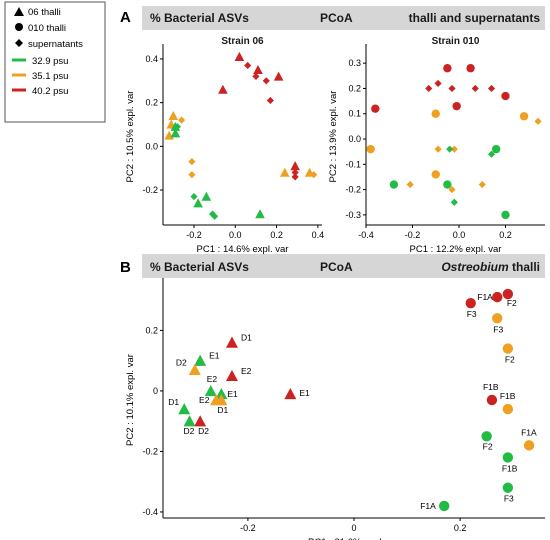  What do you see at coordinates (354, 63) in the screenshot?
I see `y-tick-label: 0.3` at bounding box center [354, 63].